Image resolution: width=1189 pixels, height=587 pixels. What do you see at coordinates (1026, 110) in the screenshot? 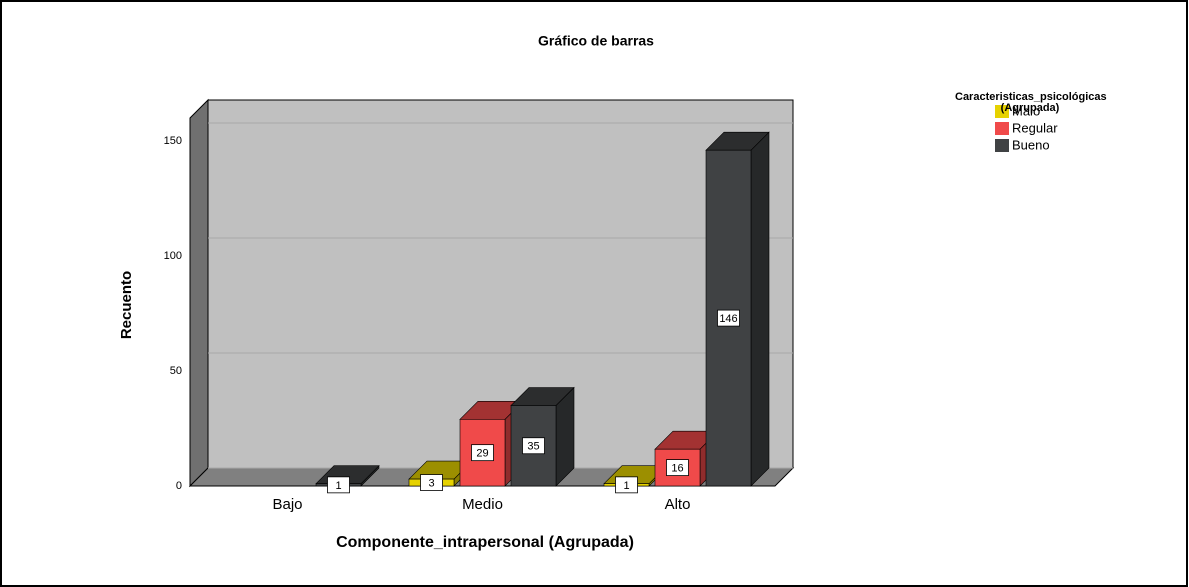
I see `legend-label: Malo` at bounding box center [1026, 110].